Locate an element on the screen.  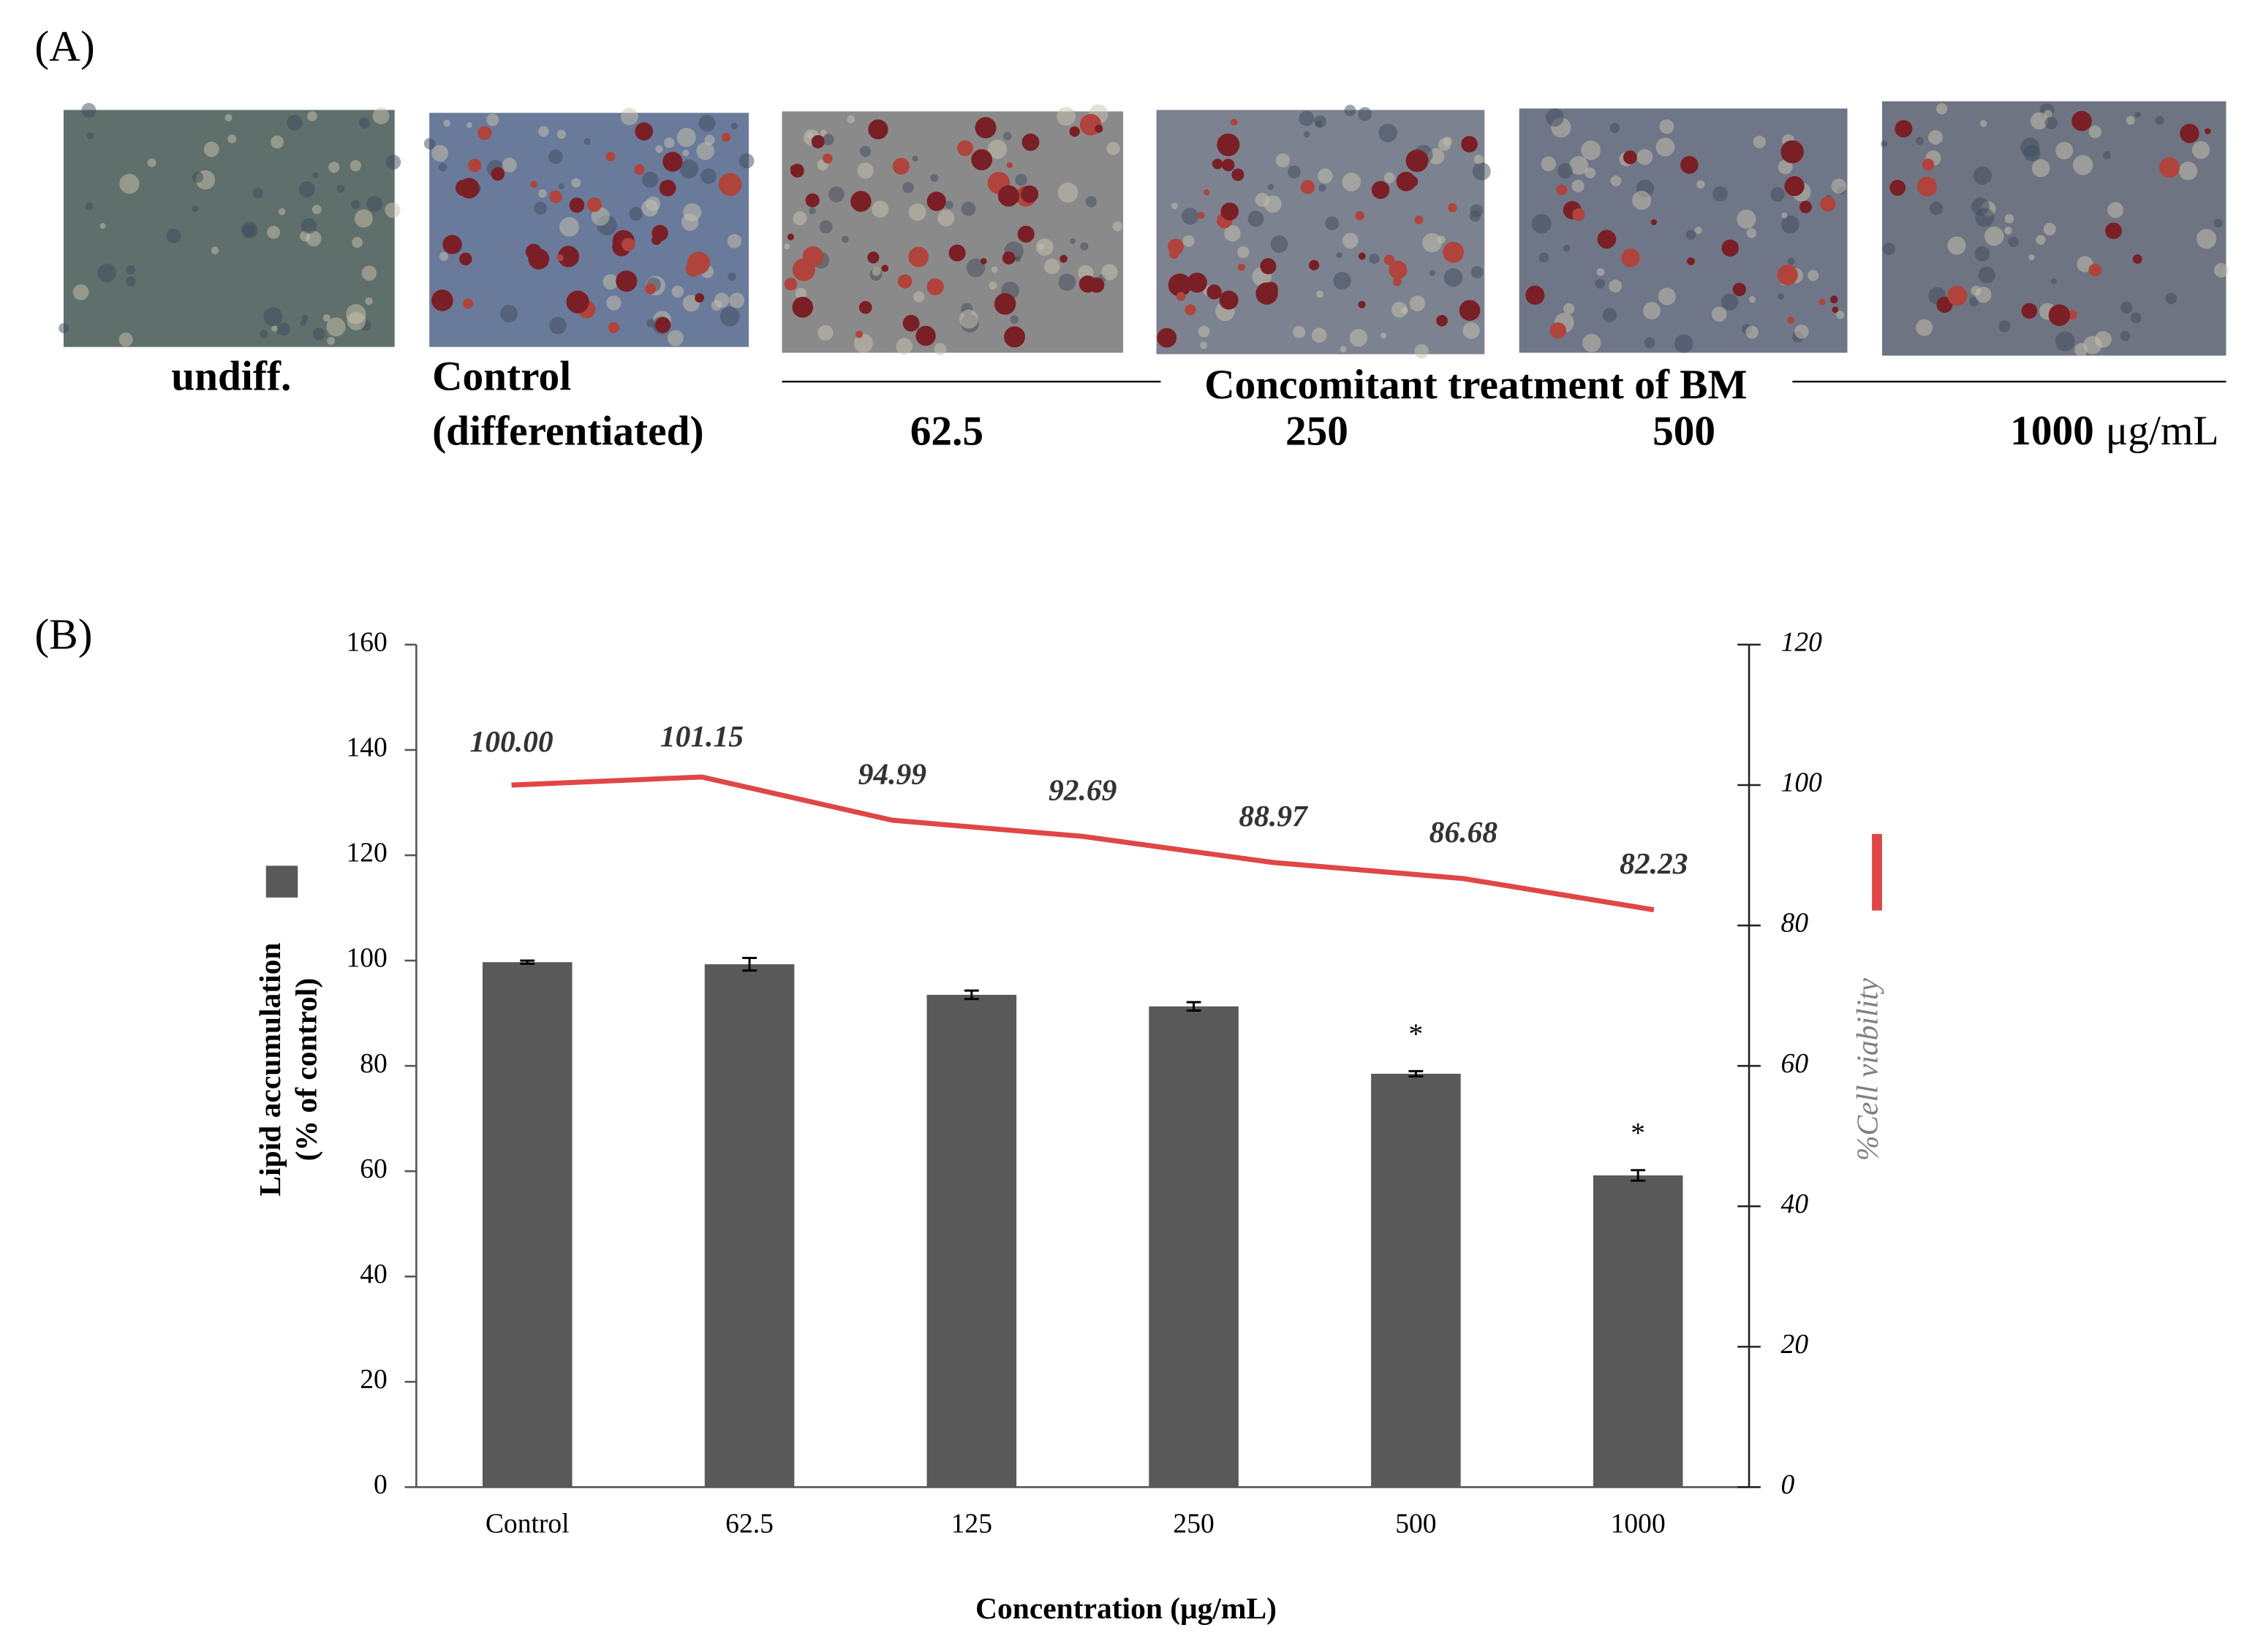
y2-tick-label: 20 is located at coordinates (1795, 1345).